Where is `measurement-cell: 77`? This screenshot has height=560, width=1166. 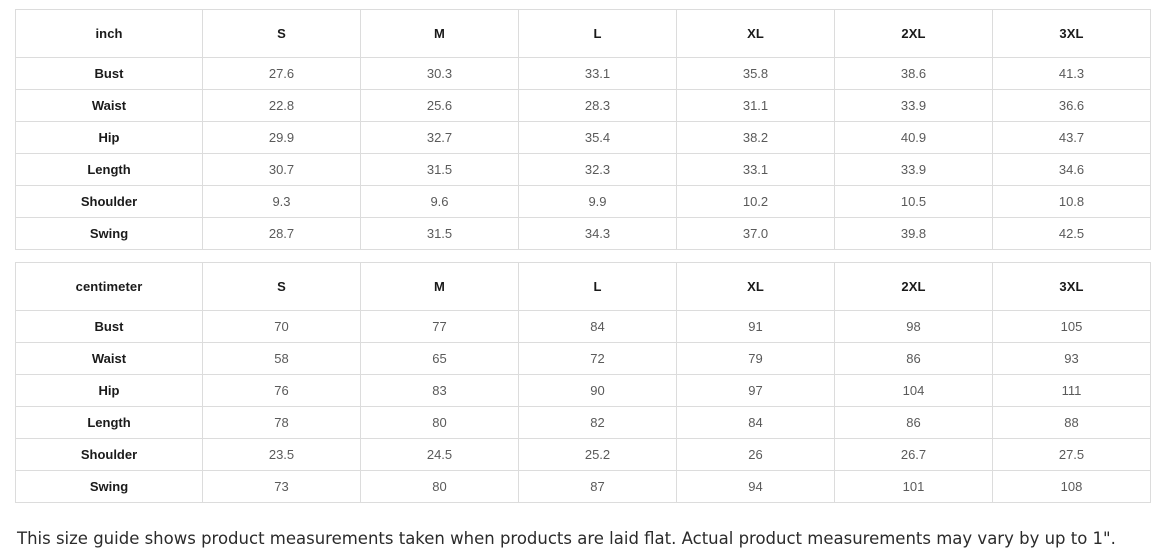 measurement-cell: 77 is located at coordinates (439, 326).